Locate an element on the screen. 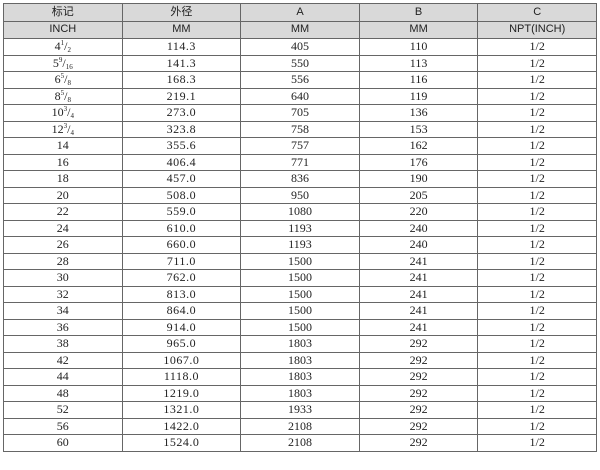 This screenshot has height=470, width=600. unit-outer-diameter: MM is located at coordinates (181, 29).